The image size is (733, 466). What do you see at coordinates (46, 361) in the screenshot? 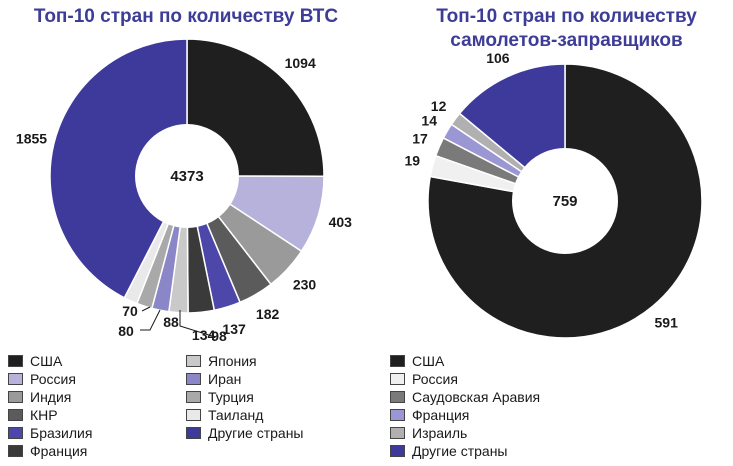
I see `left-legend-label: США` at bounding box center [46, 361].